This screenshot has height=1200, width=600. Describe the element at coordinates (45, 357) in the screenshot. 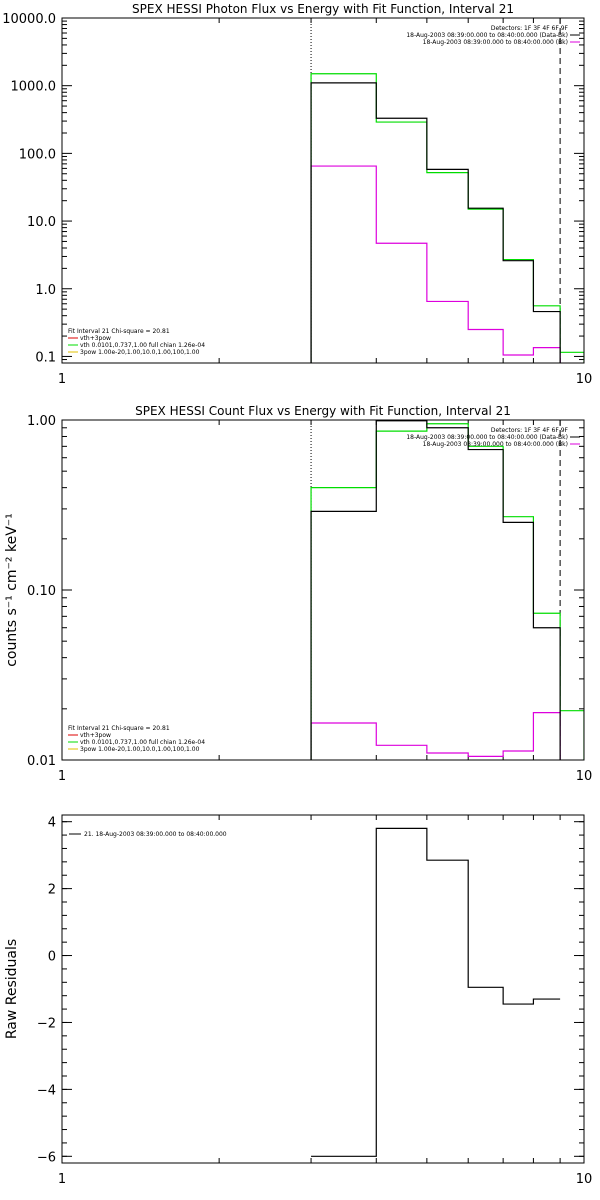

I see `y-tick-label: 0.1` at that location.